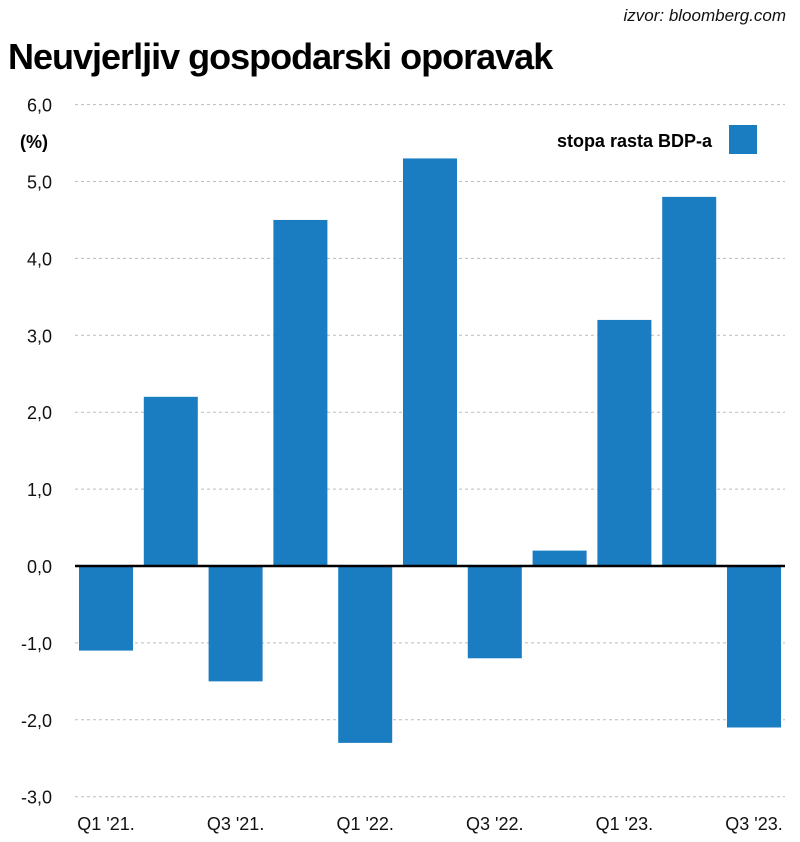  Describe the element at coordinates (235, 824) in the screenshot. I see `x-tick-label: Q3 '21.` at that location.